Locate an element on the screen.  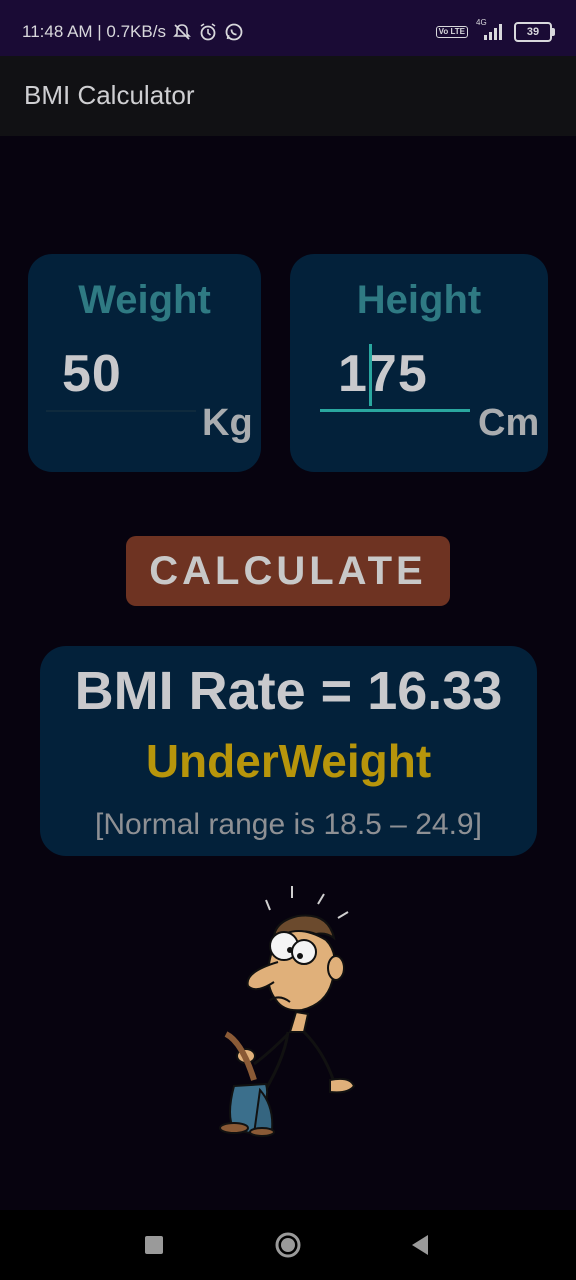
network-type-label: 4G is located at coordinates (481, 22).